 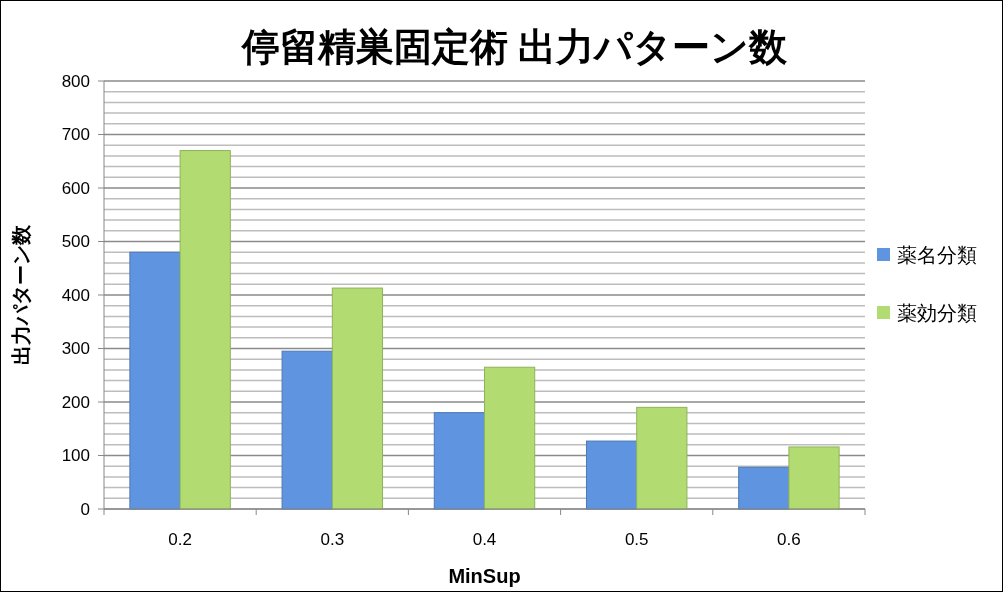 What do you see at coordinates (937, 313) in the screenshot?
I see `legend-label: 薬効分類` at bounding box center [937, 313].